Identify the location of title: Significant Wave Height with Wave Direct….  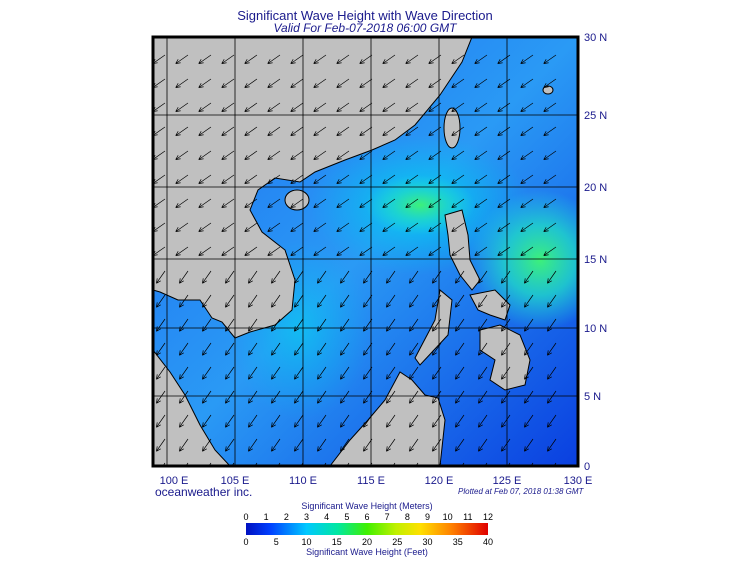
(365, 15).